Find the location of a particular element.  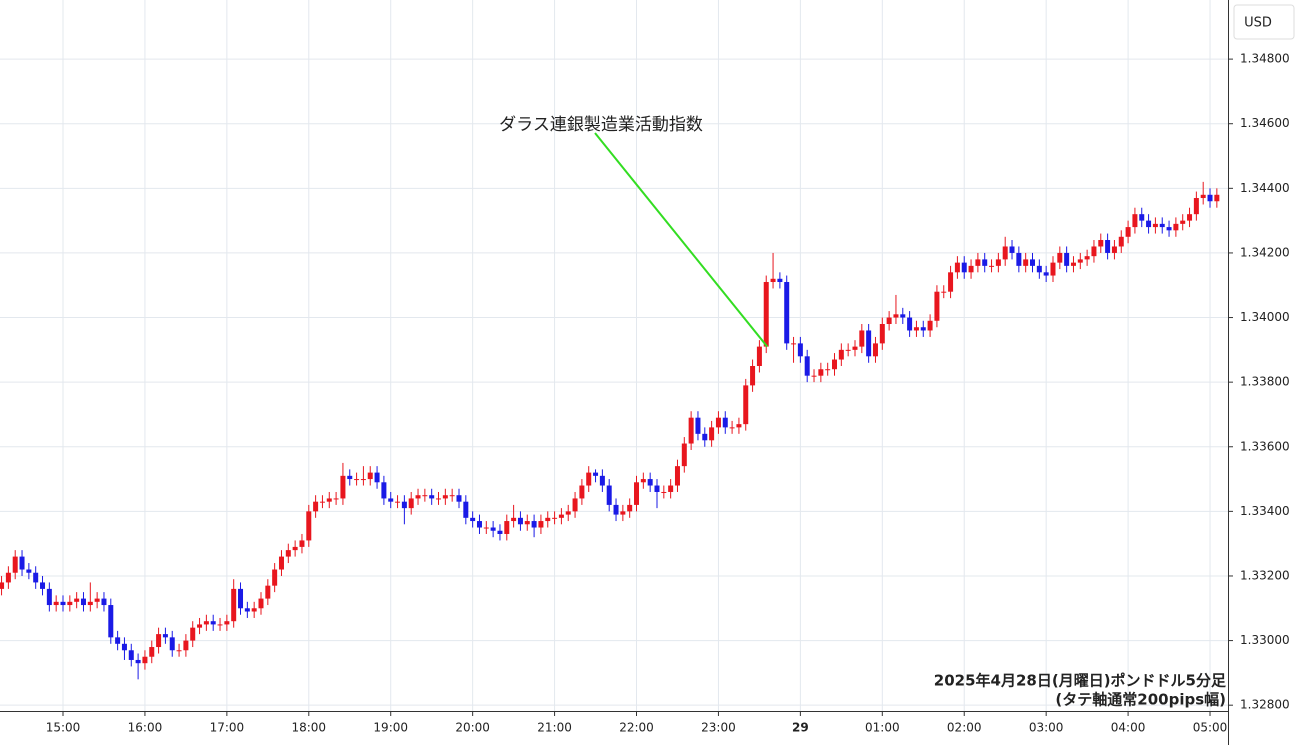

footer-line: 2025年4月28日(月曜日)ポンドドル5分足 is located at coordinates (1080, 681).